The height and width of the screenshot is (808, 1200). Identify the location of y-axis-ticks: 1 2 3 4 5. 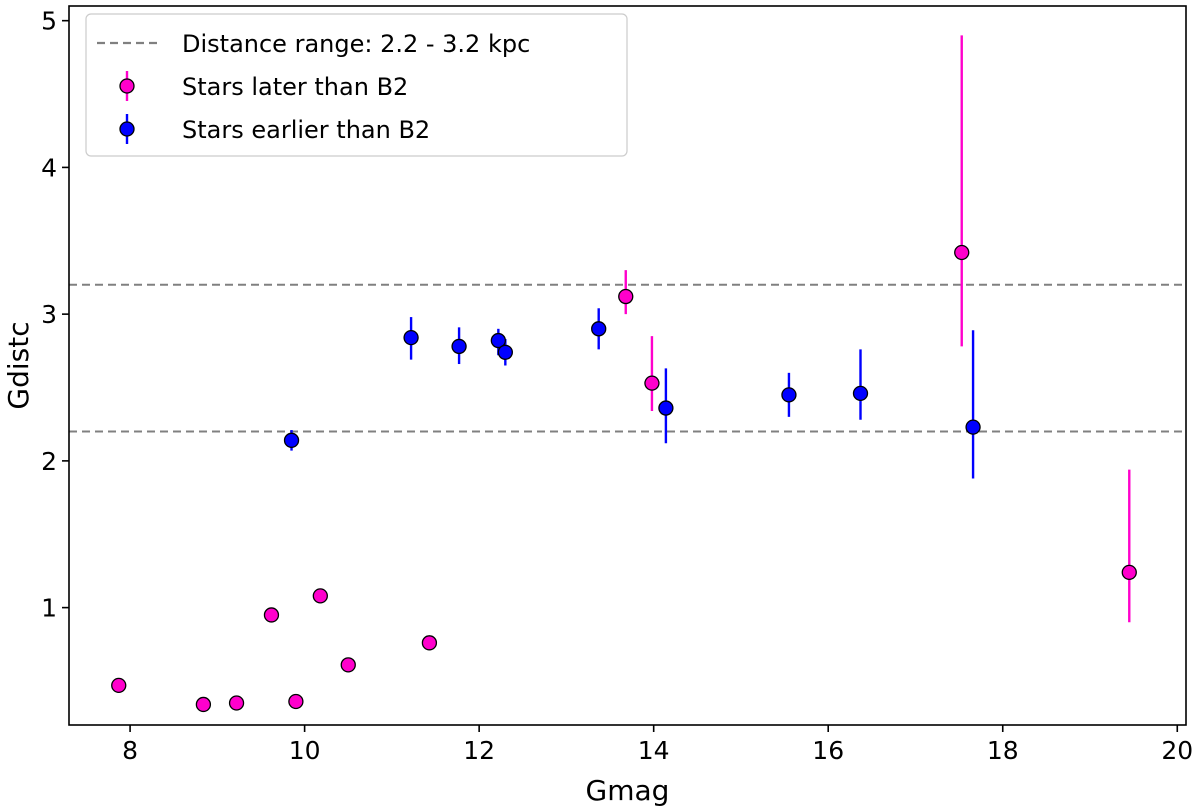
(55, 315).